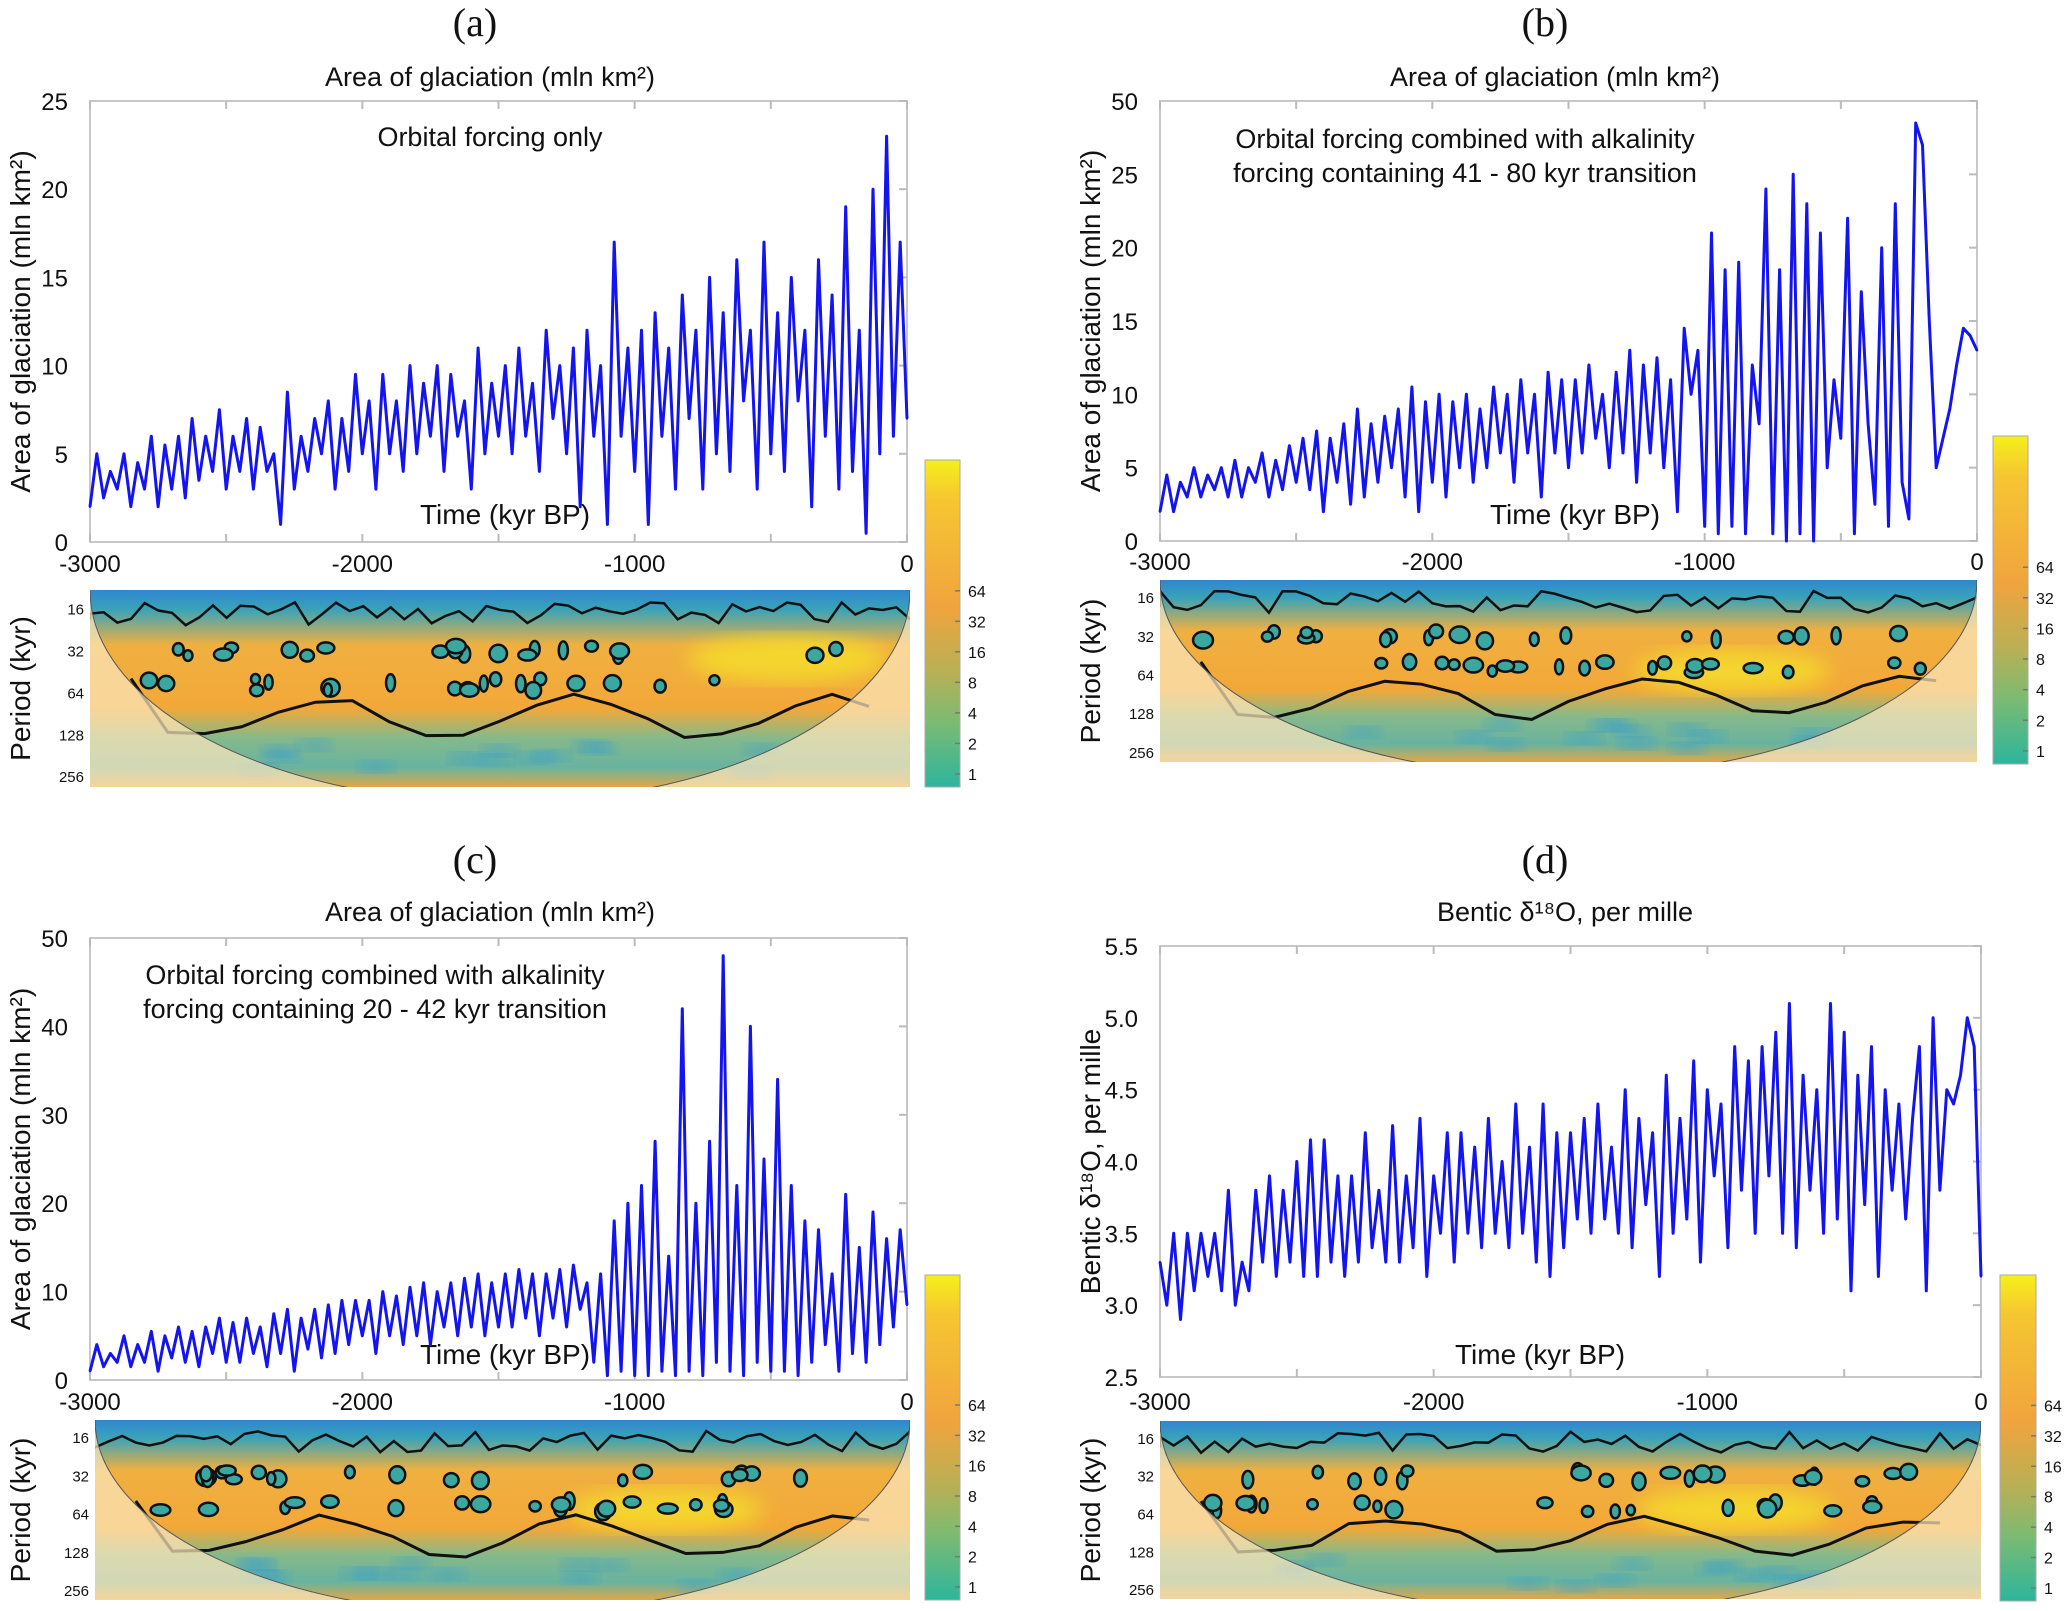  Describe the element at coordinates (2048, 1528) in the screenshot. I see `colorbar-tick-label: 4` at that location.